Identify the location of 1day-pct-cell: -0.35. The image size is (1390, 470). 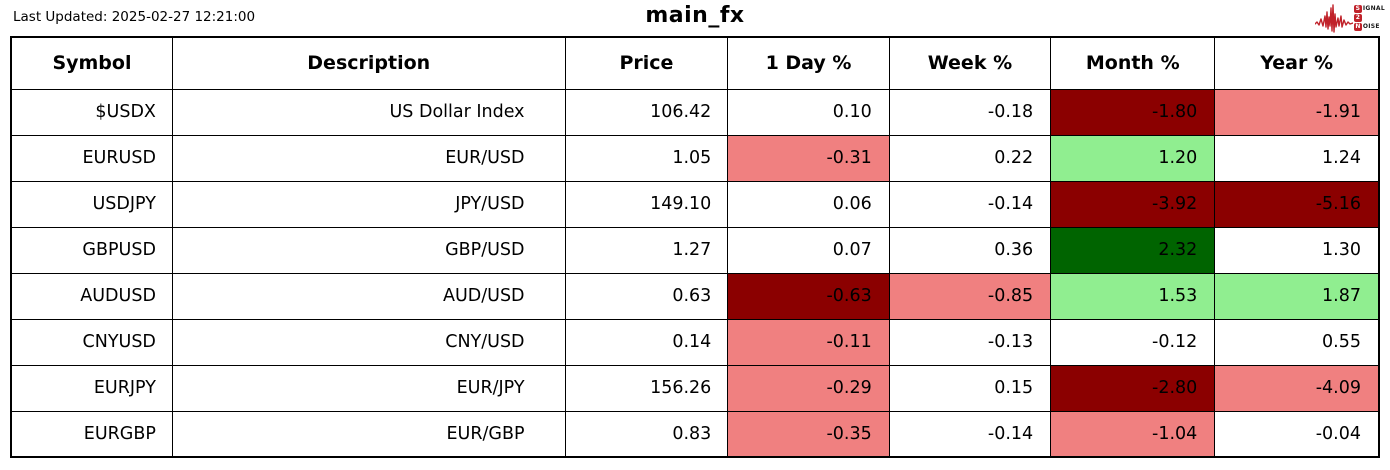
(808, 434).